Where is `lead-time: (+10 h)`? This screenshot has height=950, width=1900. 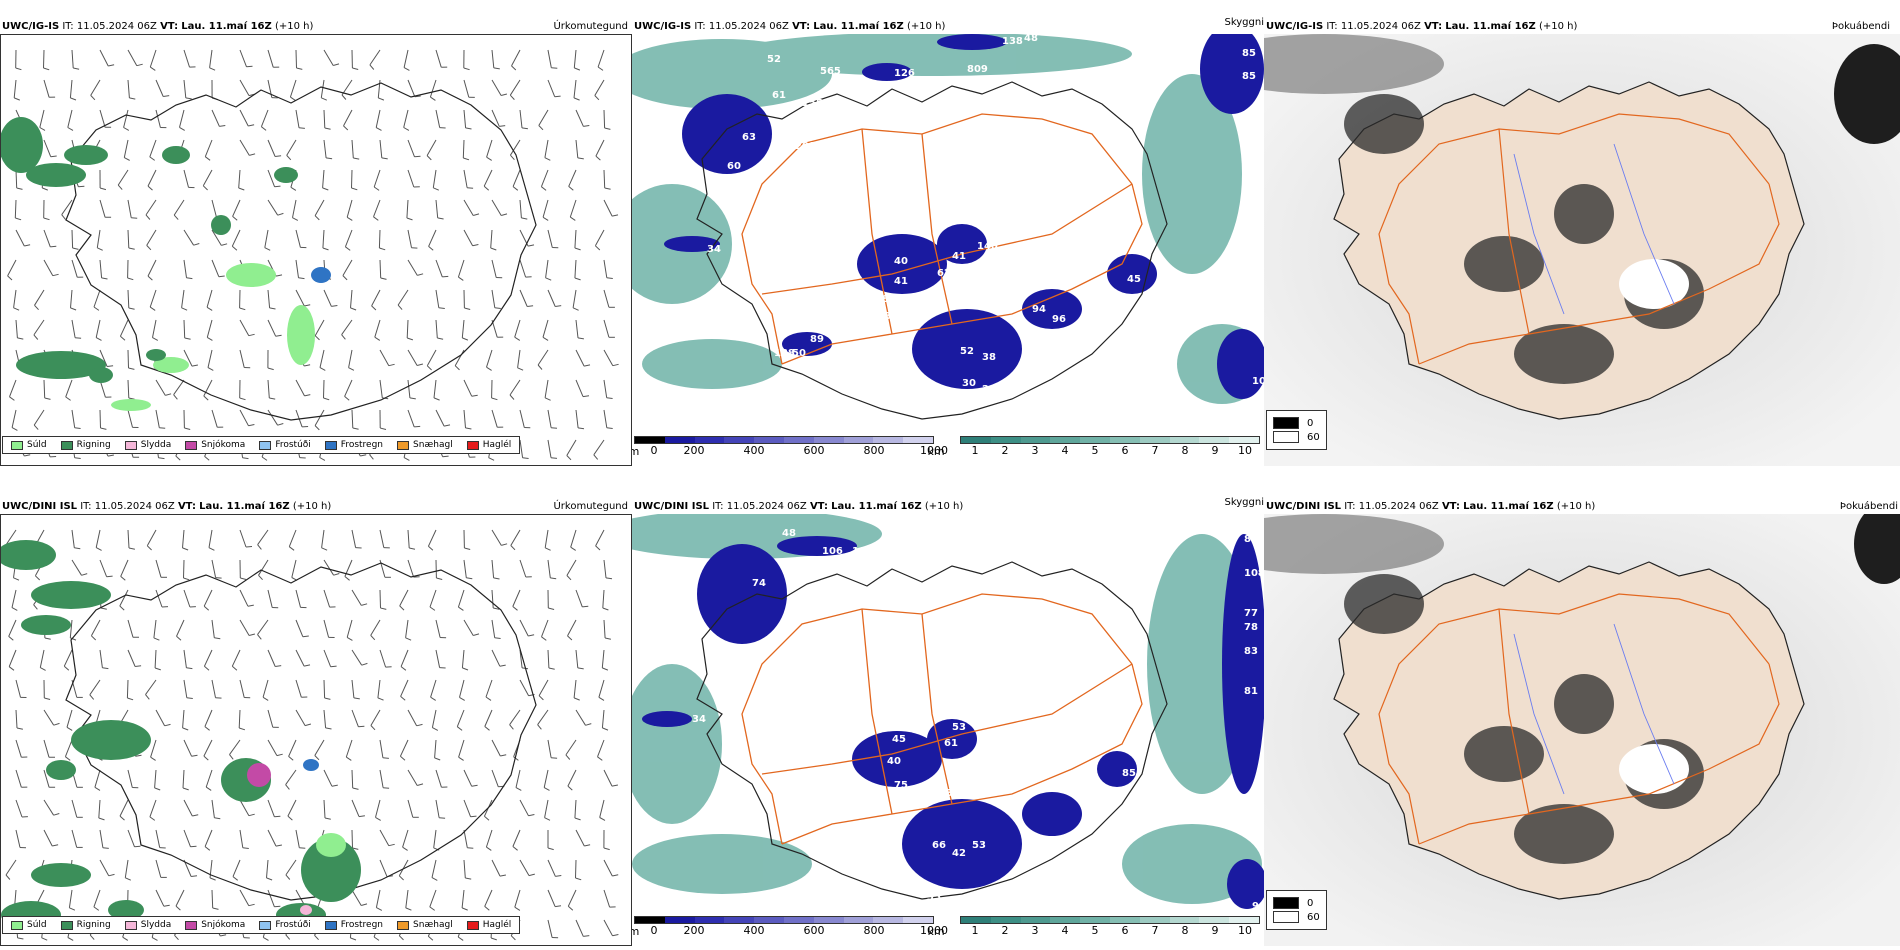
lead-time: (+10 h) is located at coordinates (312, 506).